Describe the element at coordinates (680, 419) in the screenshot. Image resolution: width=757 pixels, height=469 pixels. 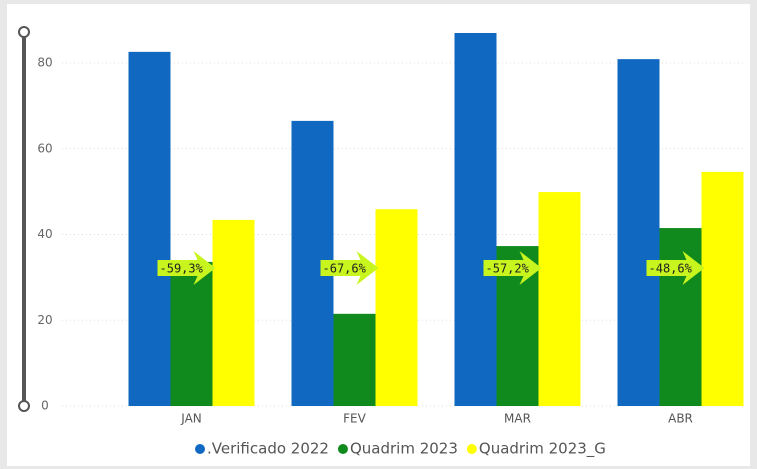
I see `x-tick-label: ABR` at that location.